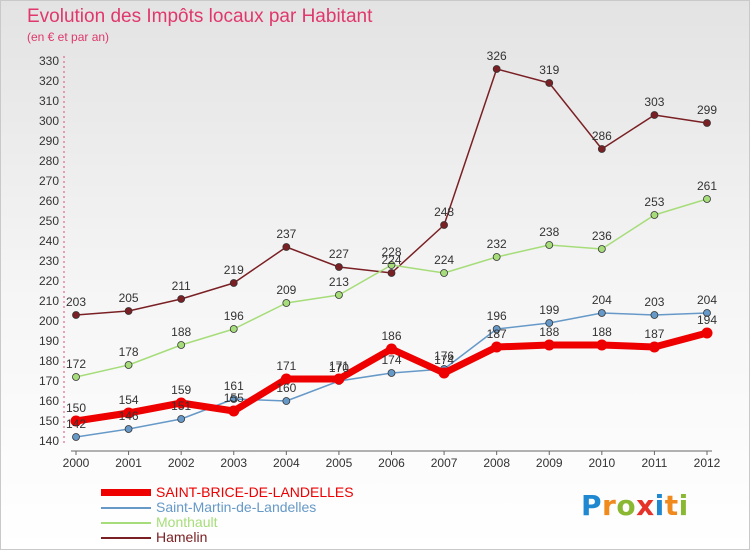 This screenshot has width=750, height=550. What do you see at coordinates (707, 320) in the screenshot?
I see `data-label: 194` at bounding box center [707, 320].